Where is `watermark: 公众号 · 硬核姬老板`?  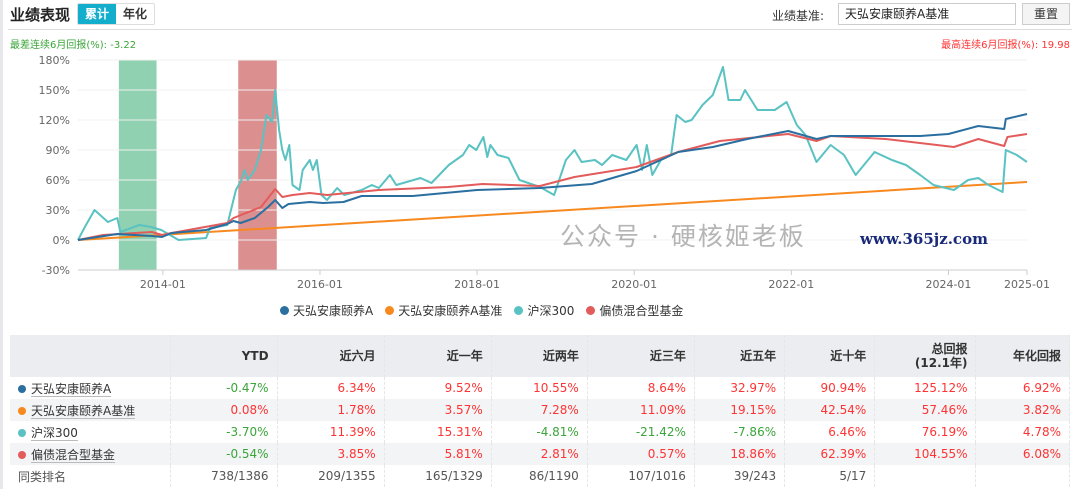 watermark: 公众号 · 硬核姬老板 is located at coordinates (683, 236).